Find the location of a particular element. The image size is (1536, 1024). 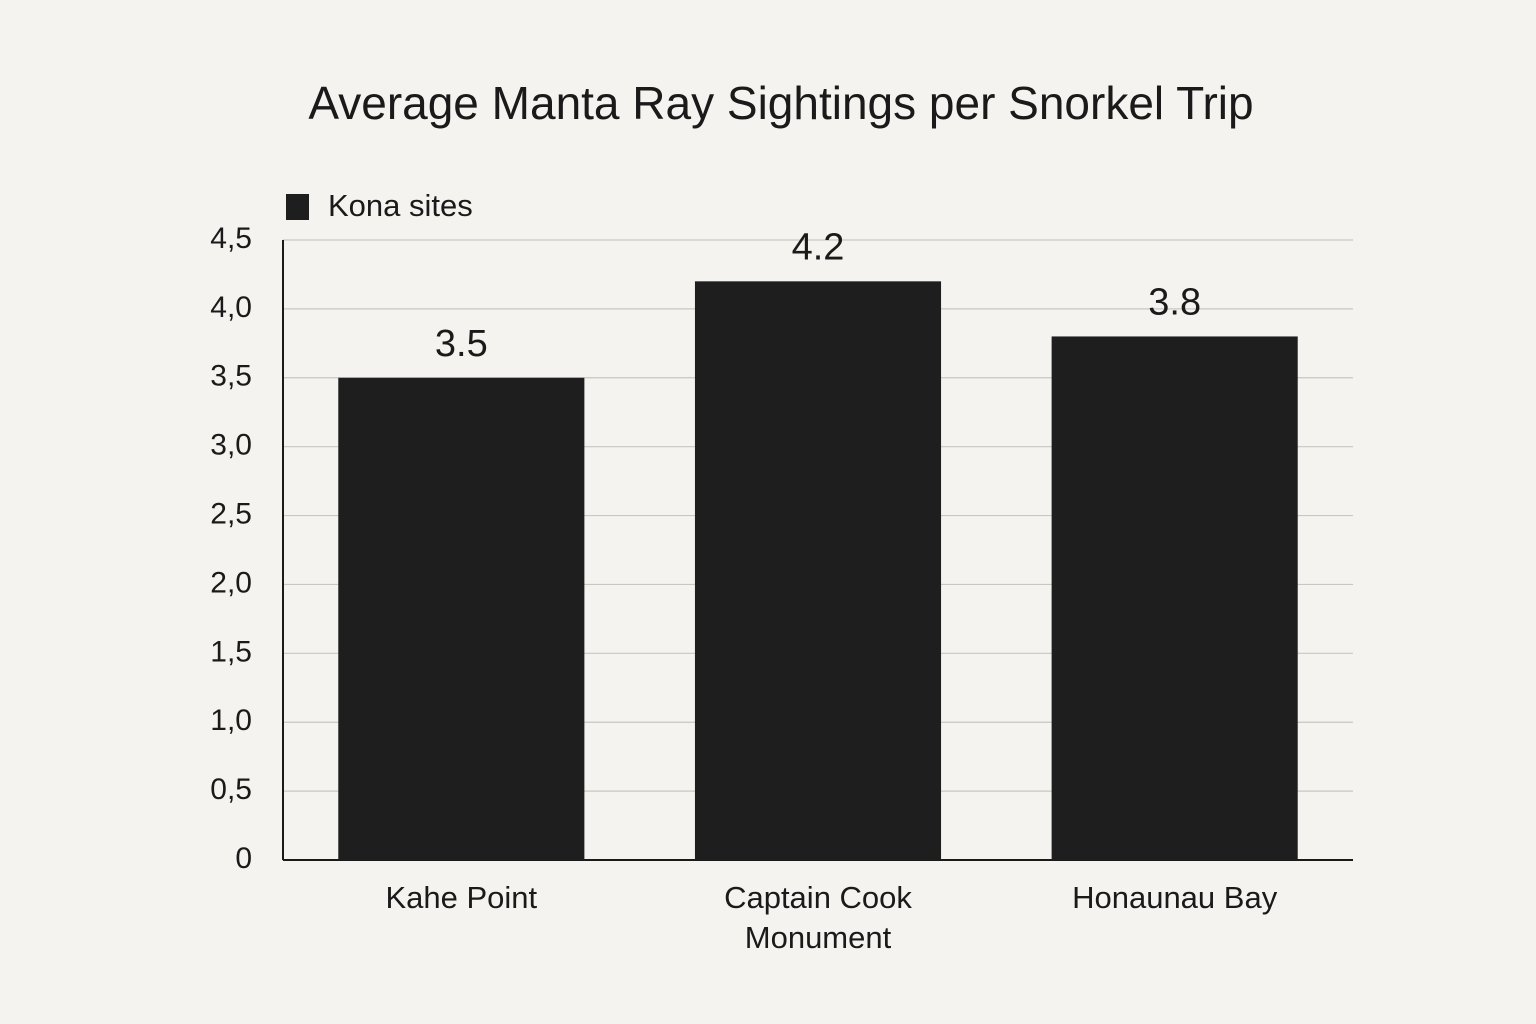

y-tick-label: 4,5 is located at coordinates (231, 238).